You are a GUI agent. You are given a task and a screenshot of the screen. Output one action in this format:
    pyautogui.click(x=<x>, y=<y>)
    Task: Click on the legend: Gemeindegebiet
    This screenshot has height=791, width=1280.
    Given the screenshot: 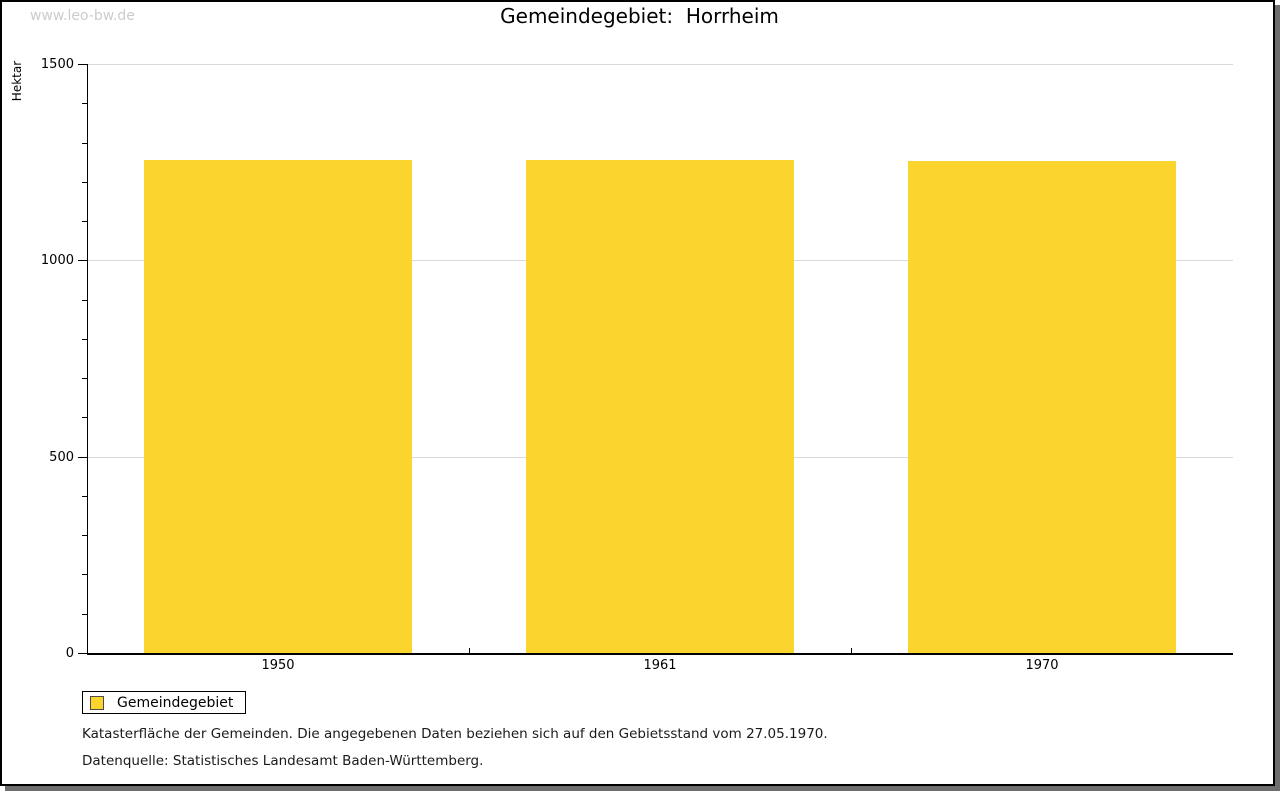 What is the action you would take?
    pyautogui.click(x=164, y=702)
    